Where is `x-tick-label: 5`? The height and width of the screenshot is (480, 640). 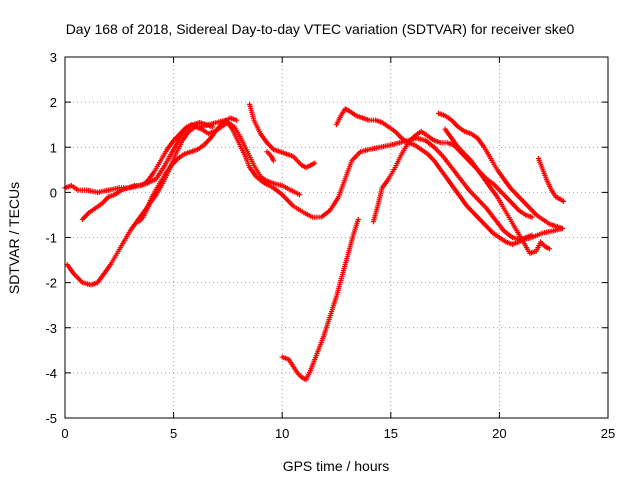 x-tick-label: 5 is located at coordinates (173, 433).